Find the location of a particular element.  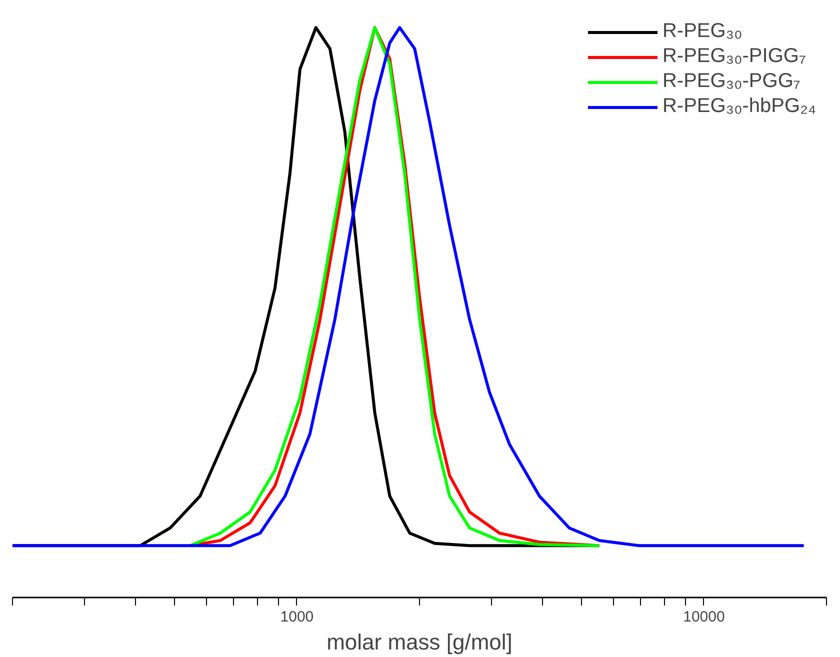

legend-label: R-PEG₃₀ is located at coordinates (702, 31).